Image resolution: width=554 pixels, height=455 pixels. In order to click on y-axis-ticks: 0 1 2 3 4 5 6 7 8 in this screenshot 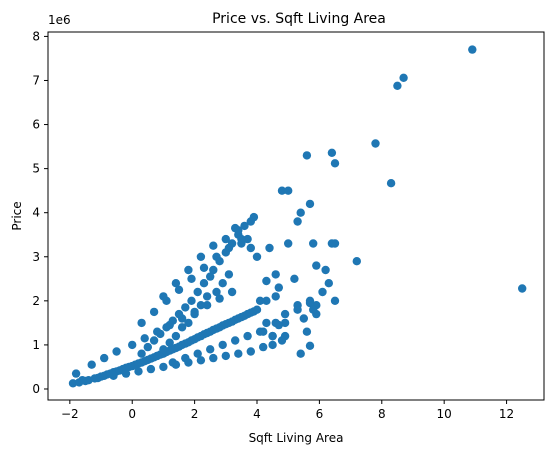, I will do `click(40, 212)`.